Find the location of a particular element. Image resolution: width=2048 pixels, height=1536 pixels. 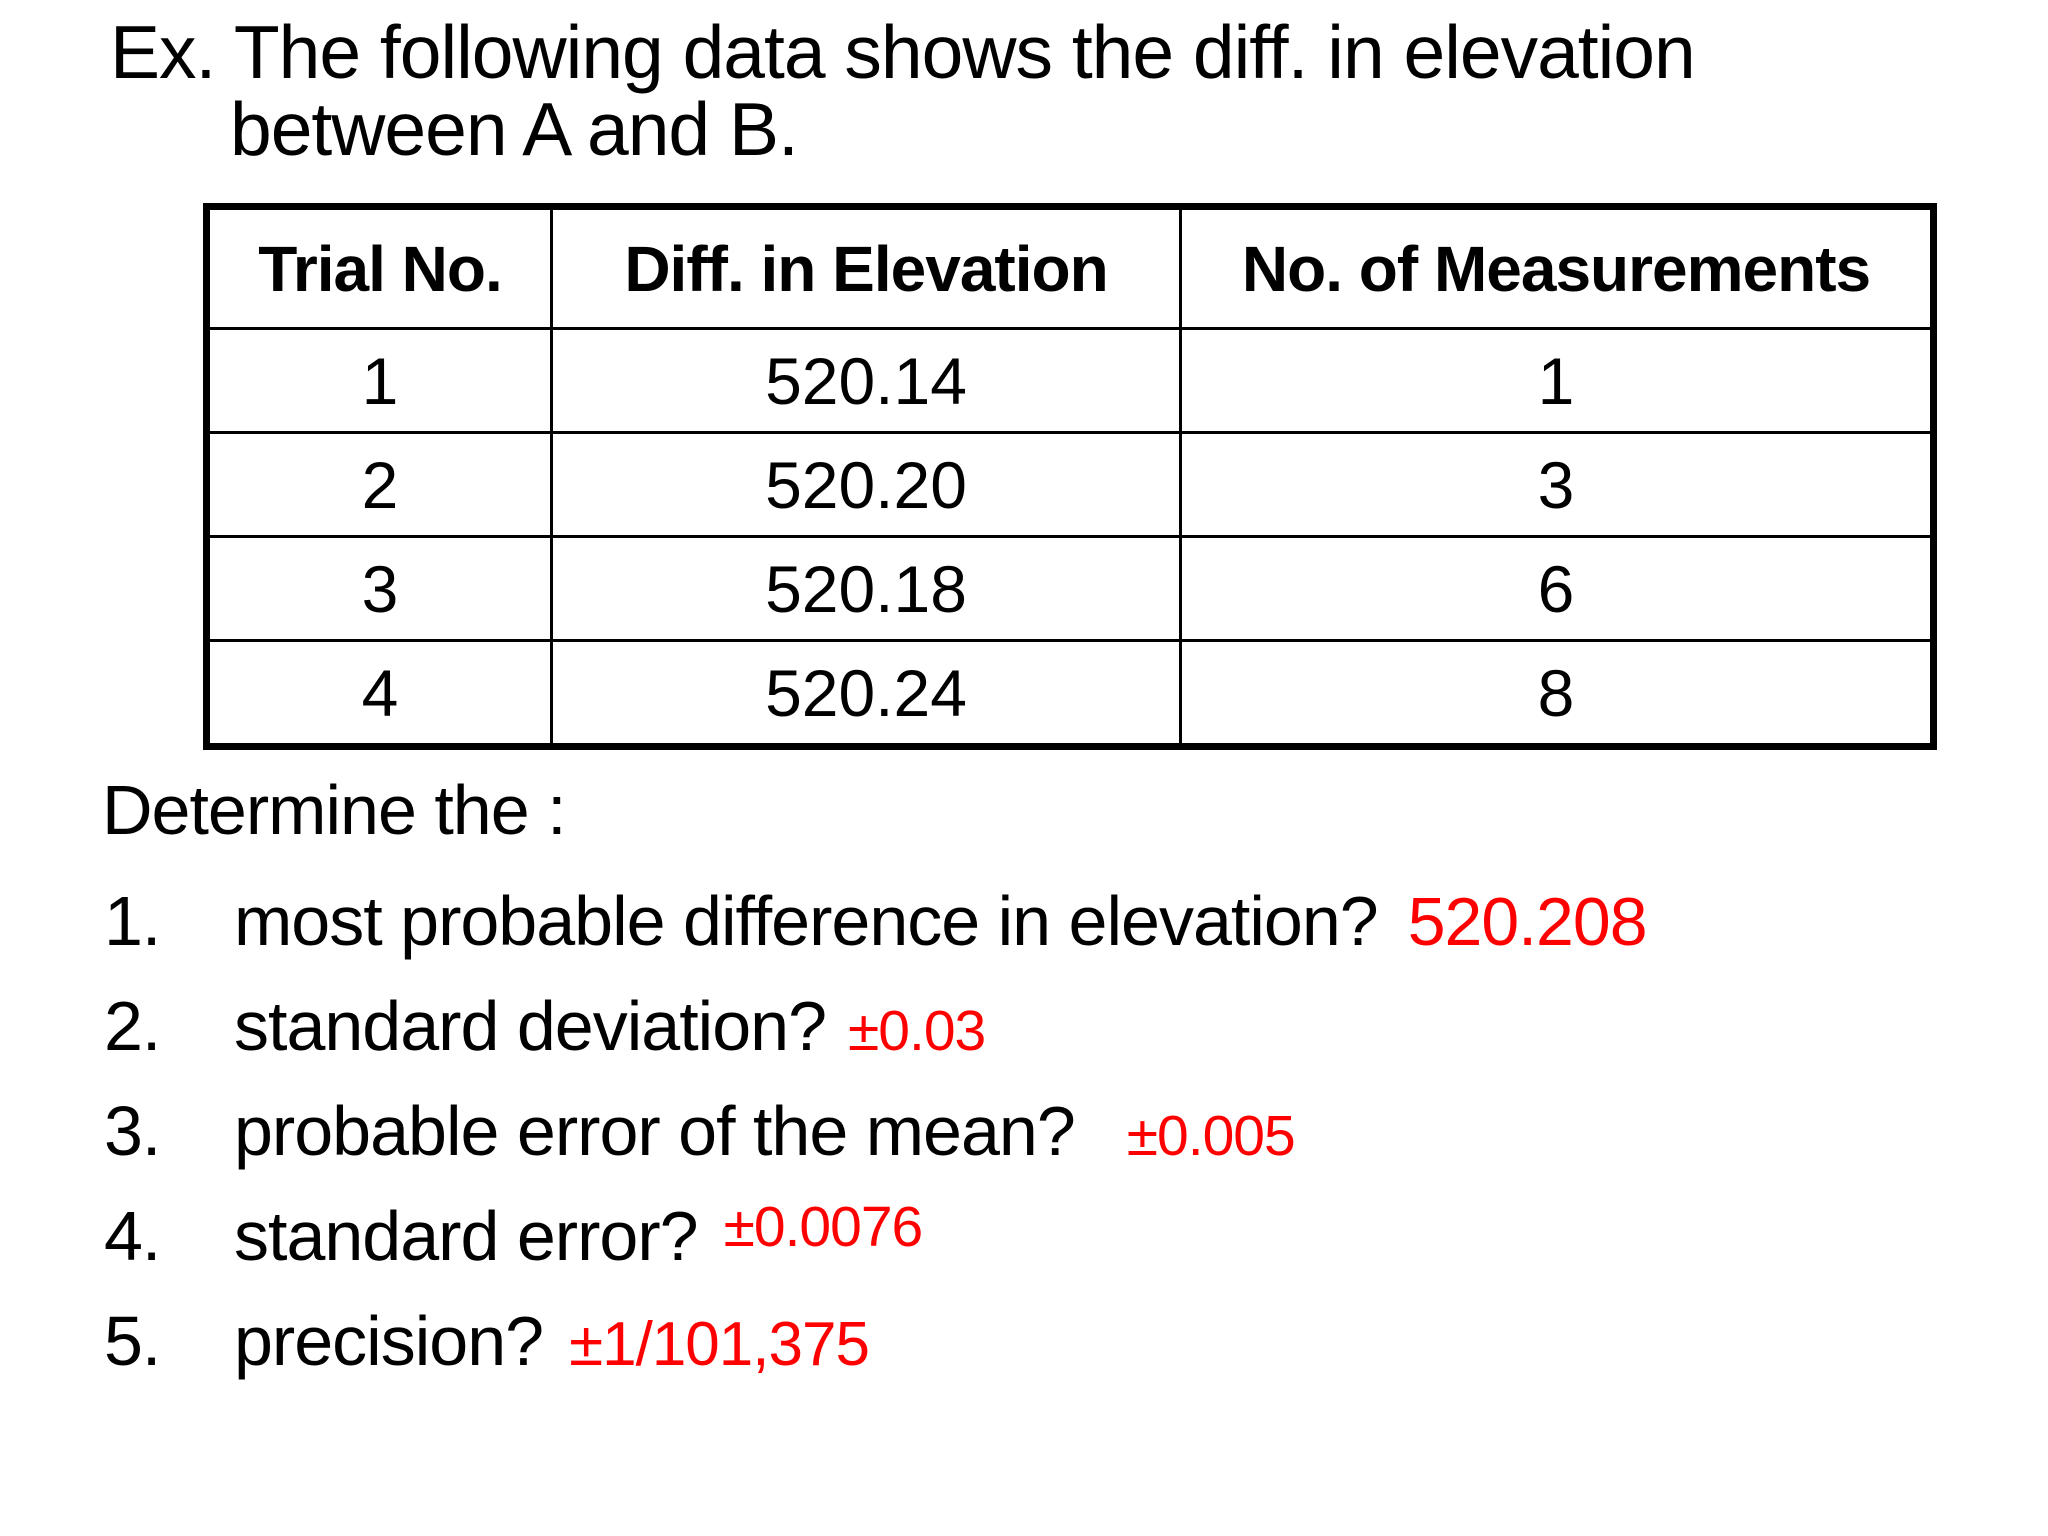

question-number: 1. is located at coordinates (132, 921).